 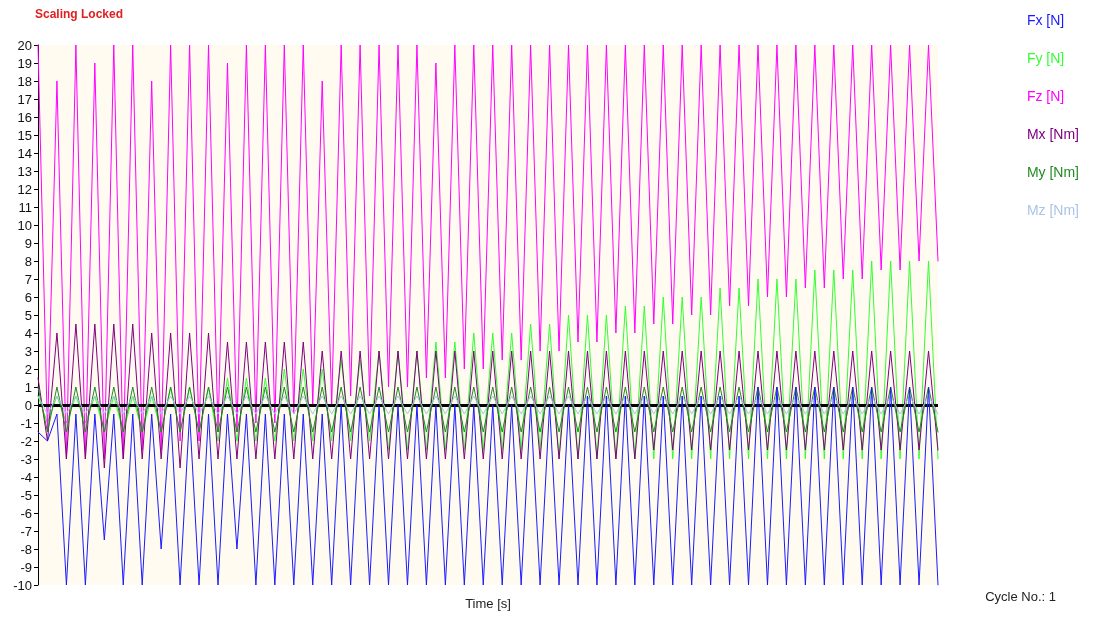 What do you see at coordinates (26, 531) in the screenshot?
I see `y-tick-label: -7` at bounding box center [26, 531].